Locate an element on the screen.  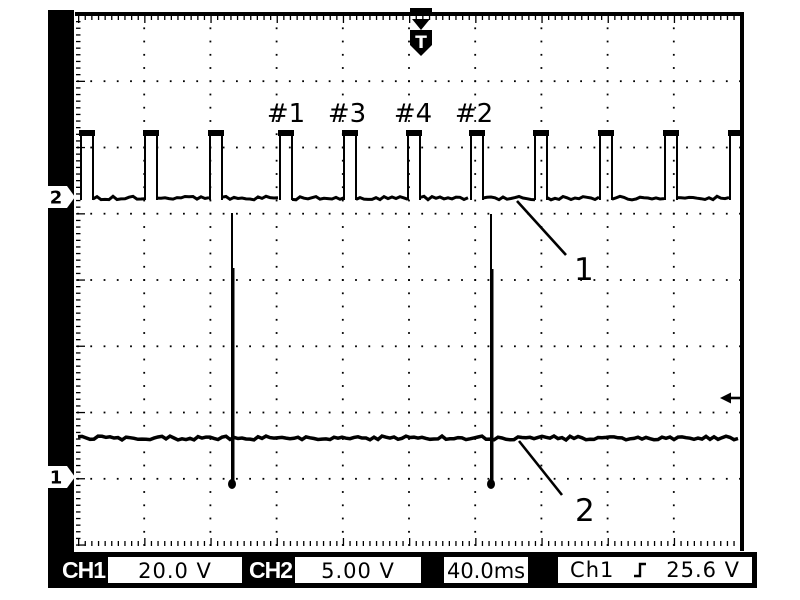
ch1-scale-readout: 20.0 V is located at coordinates (175, 570).